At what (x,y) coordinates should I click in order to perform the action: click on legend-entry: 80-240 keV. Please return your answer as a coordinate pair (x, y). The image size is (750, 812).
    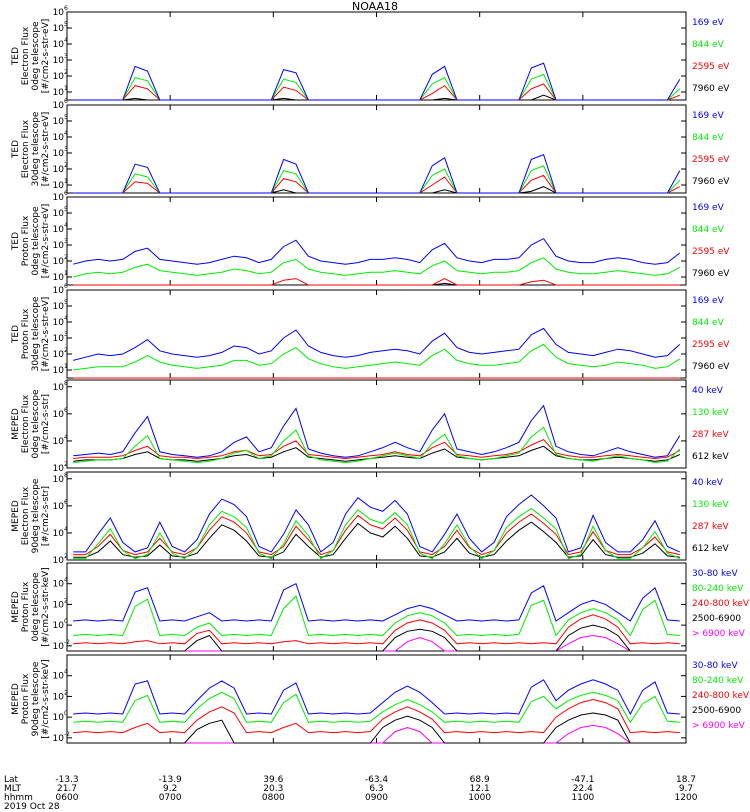
    Looking at the image, I should click on (718, 589).